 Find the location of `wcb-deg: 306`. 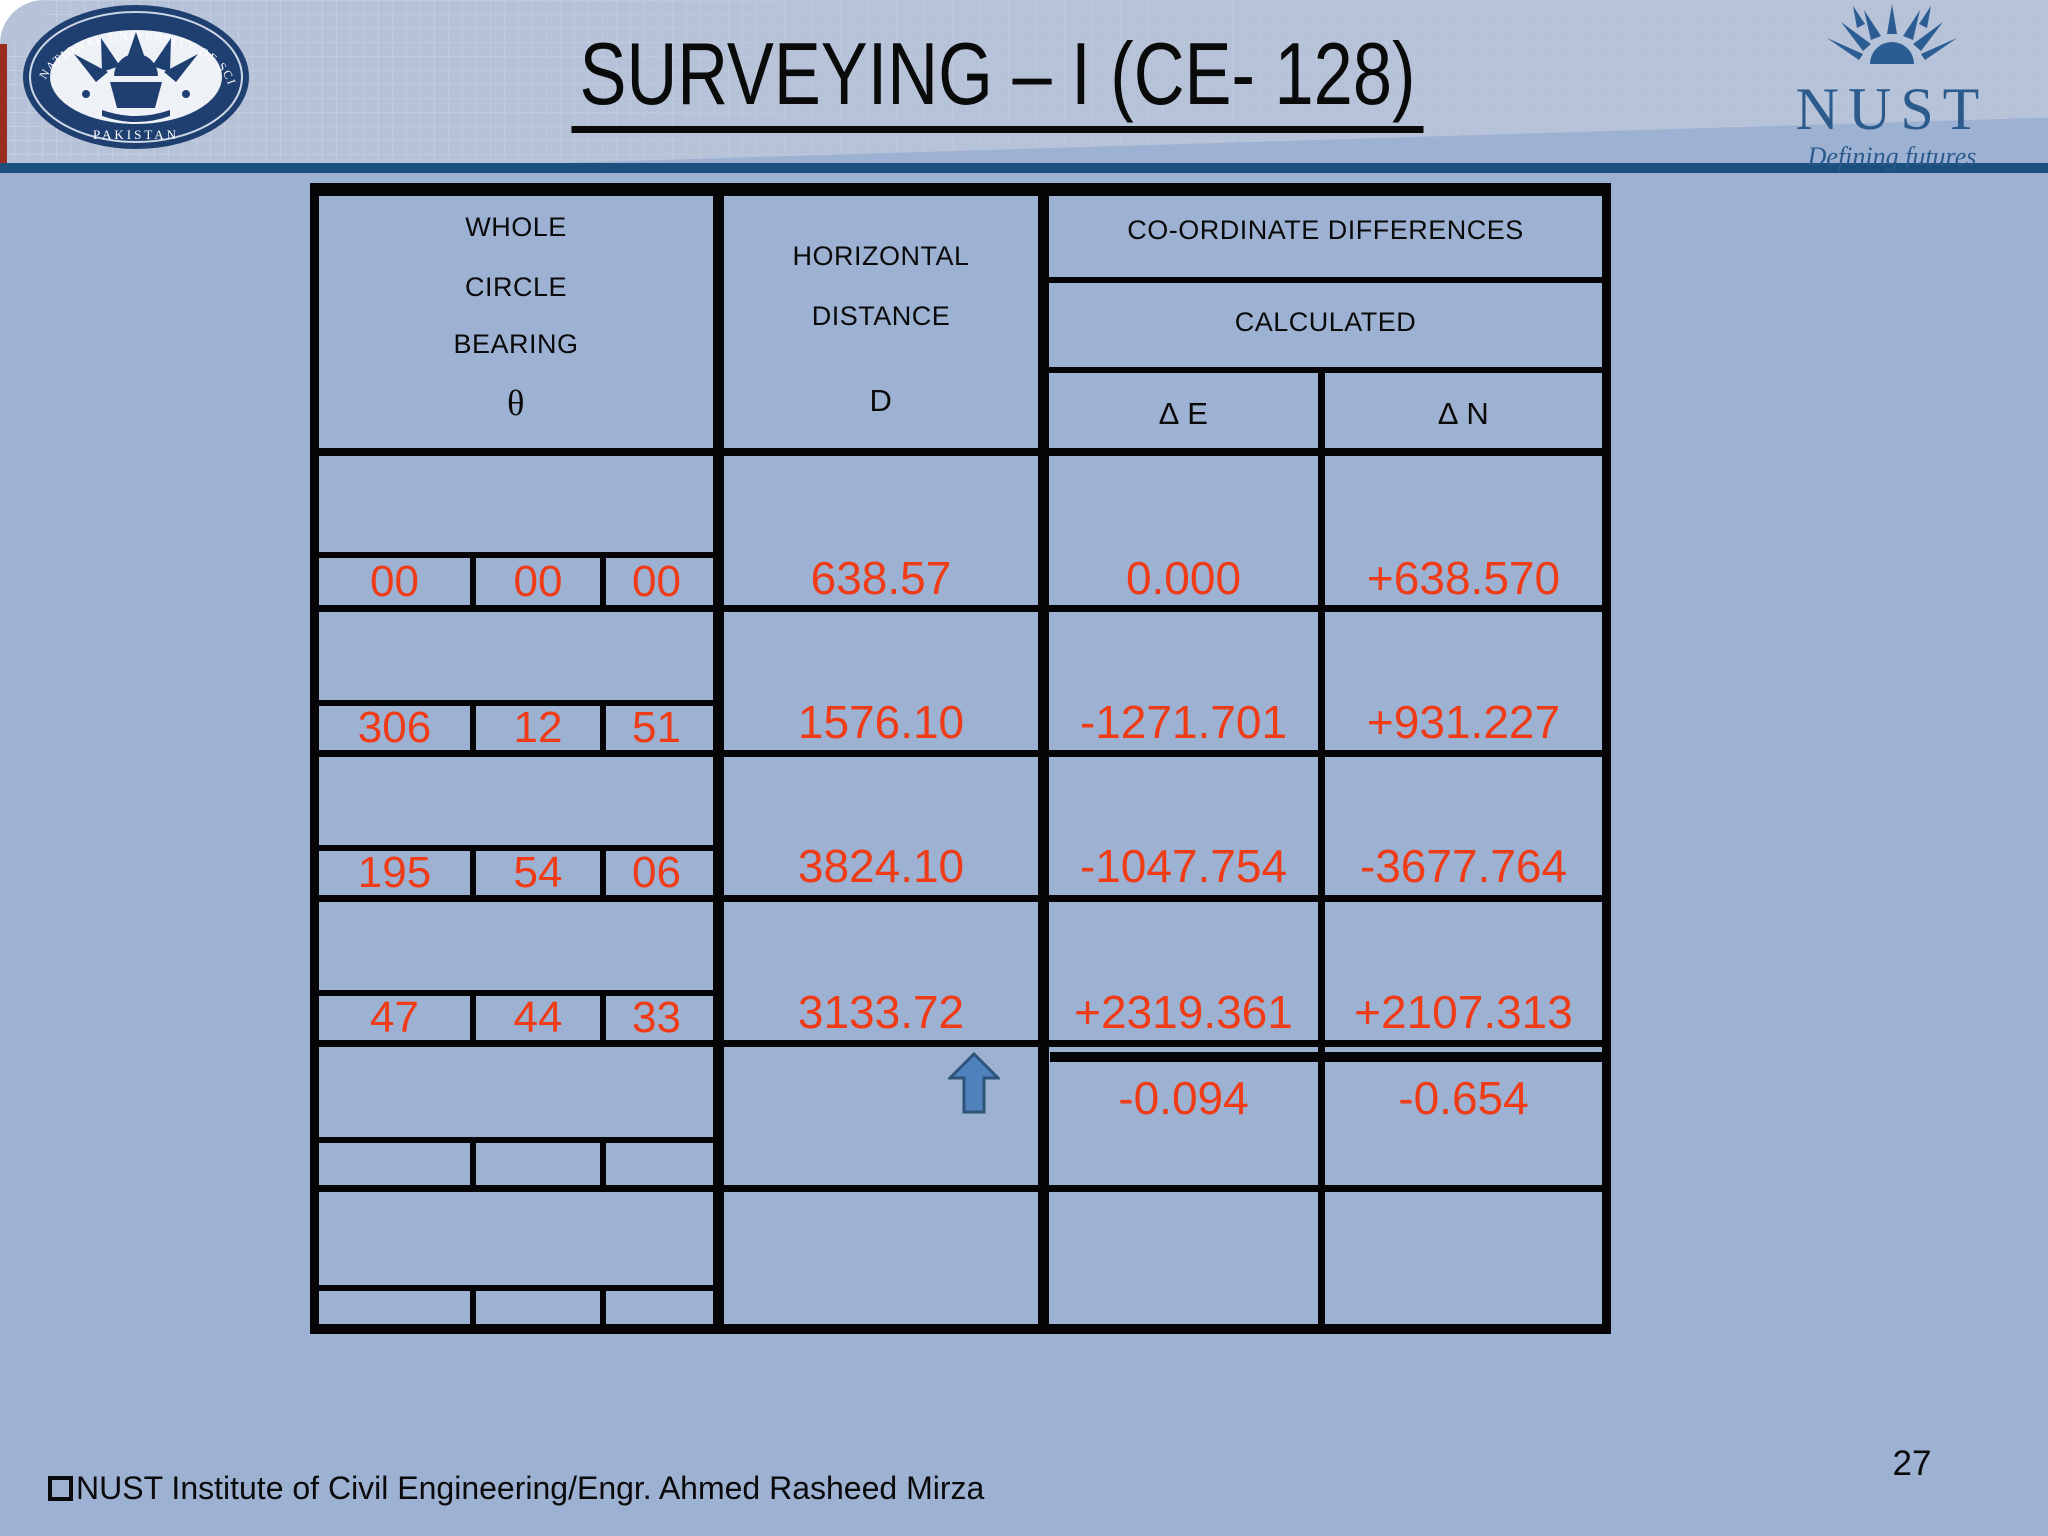

wcb-deg: 306 is located at coordinates (397, 727).